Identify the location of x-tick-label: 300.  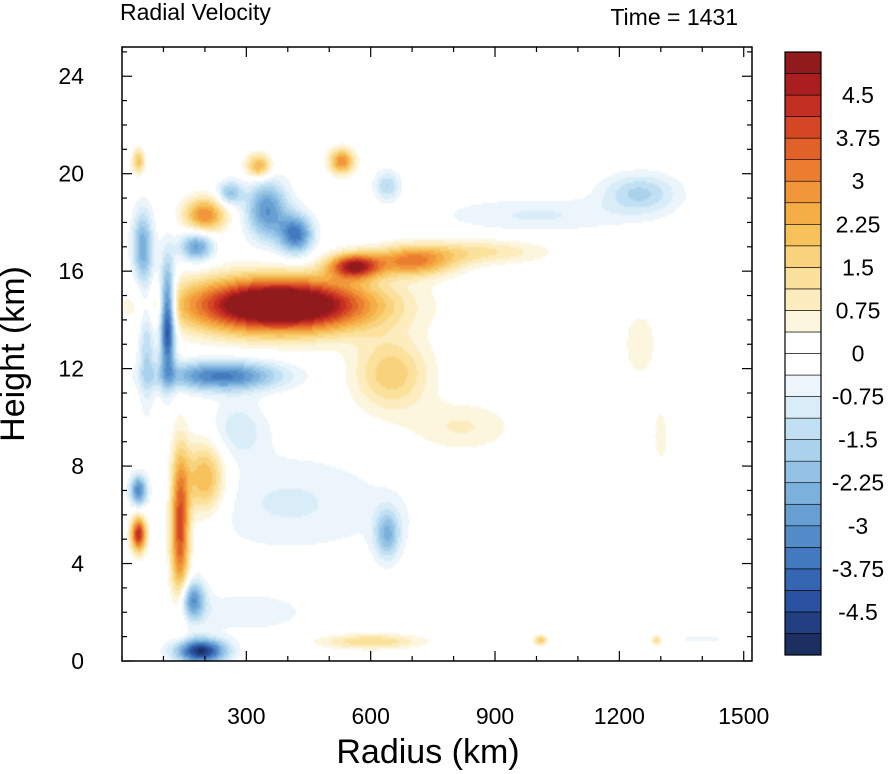
(246, 716).